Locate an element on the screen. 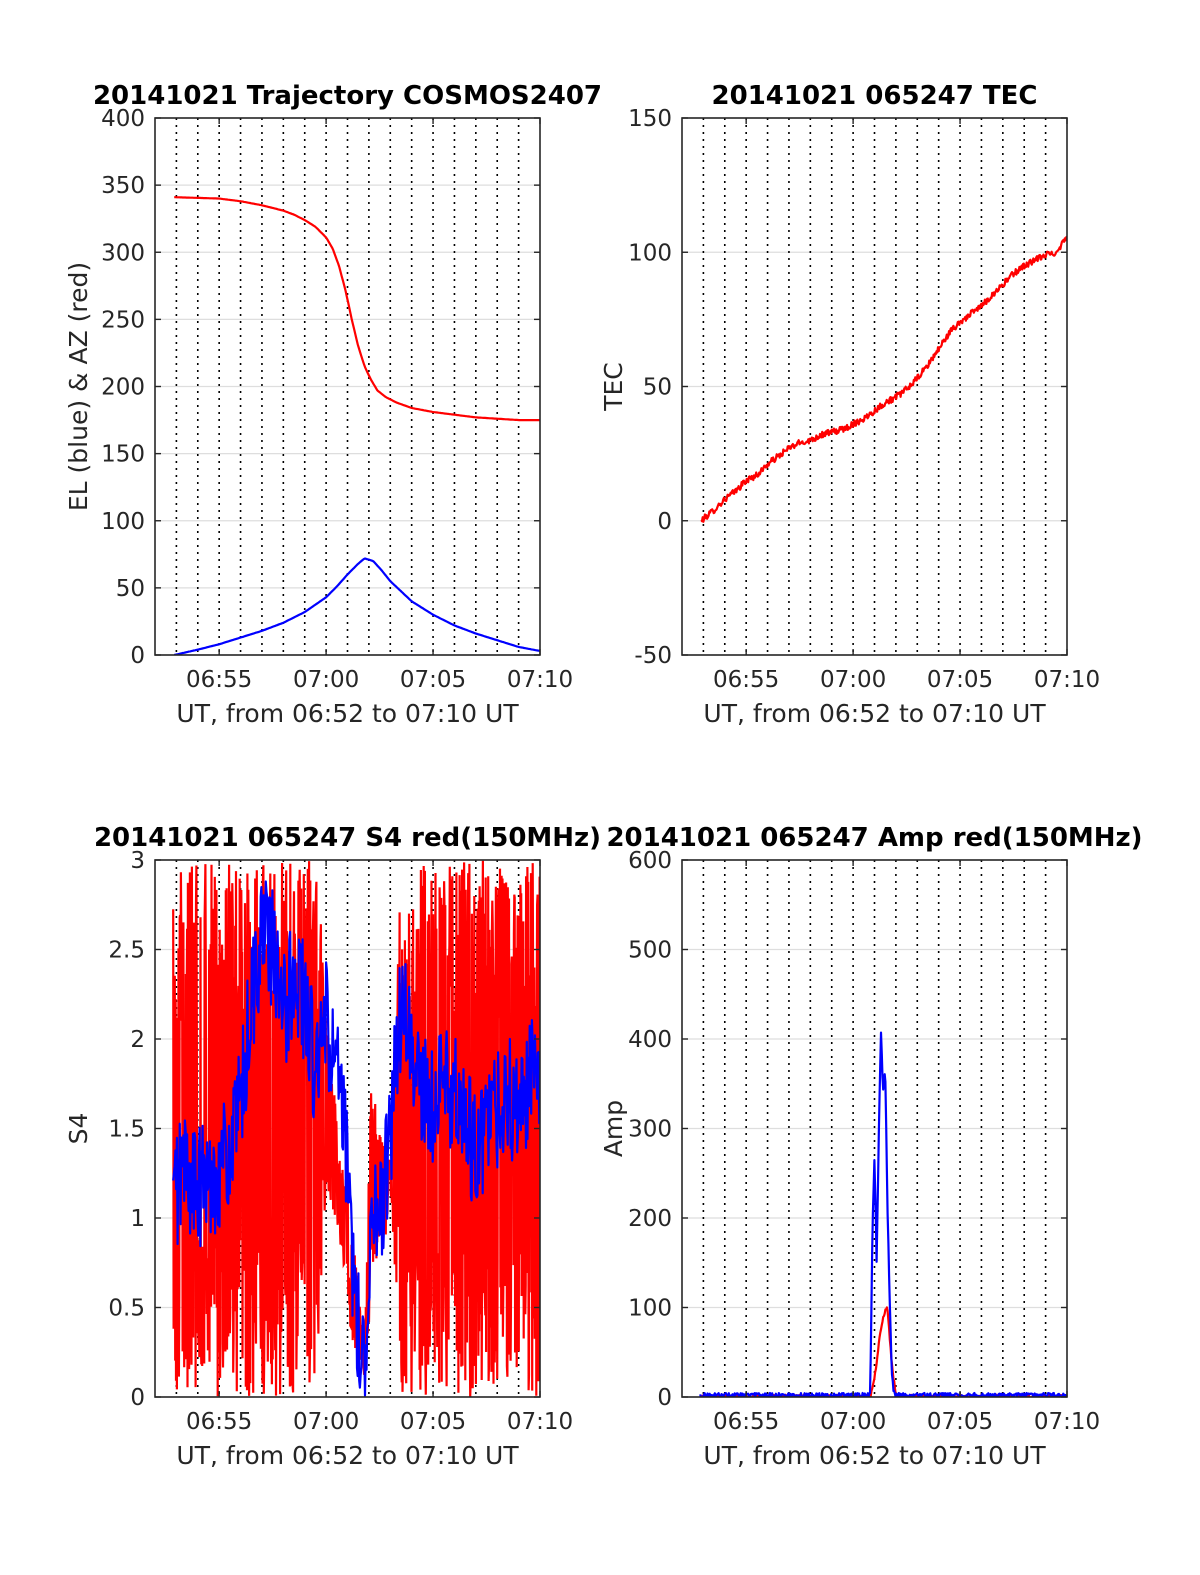 The image size is (1200, 1575). y-tick-label: -50 is located at coordinates (653, 656).